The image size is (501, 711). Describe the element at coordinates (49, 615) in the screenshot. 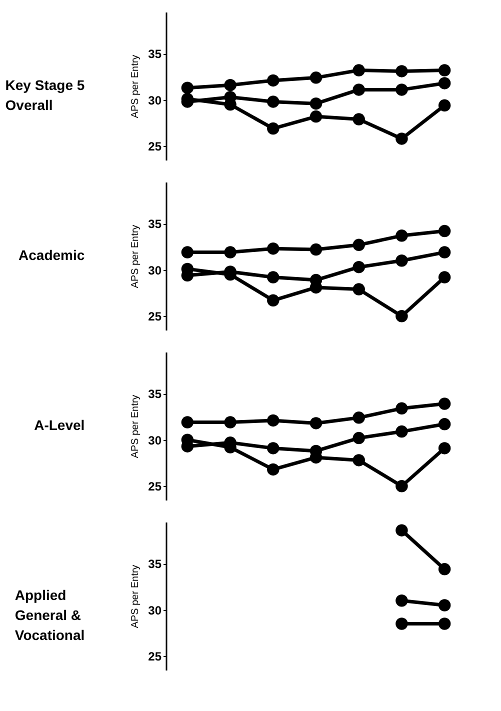

I see `text: Applied General & Vocational` at that location.